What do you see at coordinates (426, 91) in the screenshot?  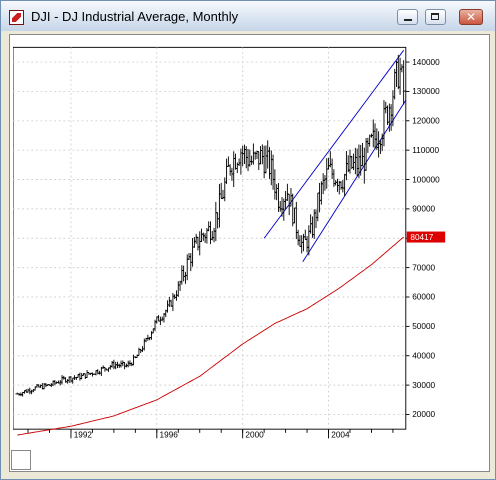 I see `y-tick-label: 130000` at bounding box center [426, 91].